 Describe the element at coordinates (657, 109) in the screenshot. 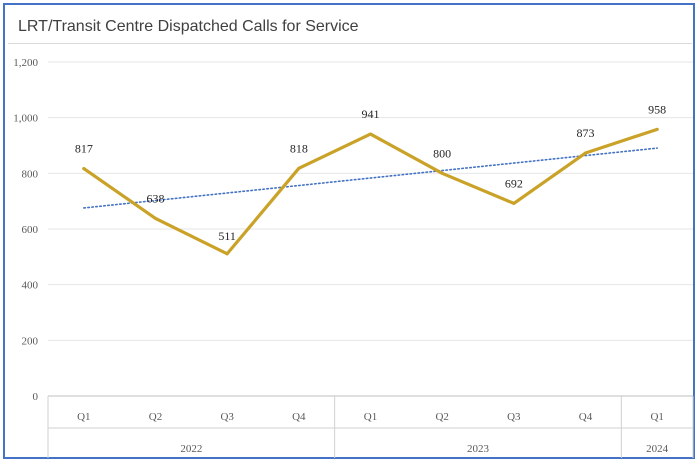

I see `data-label: 958` at that location.